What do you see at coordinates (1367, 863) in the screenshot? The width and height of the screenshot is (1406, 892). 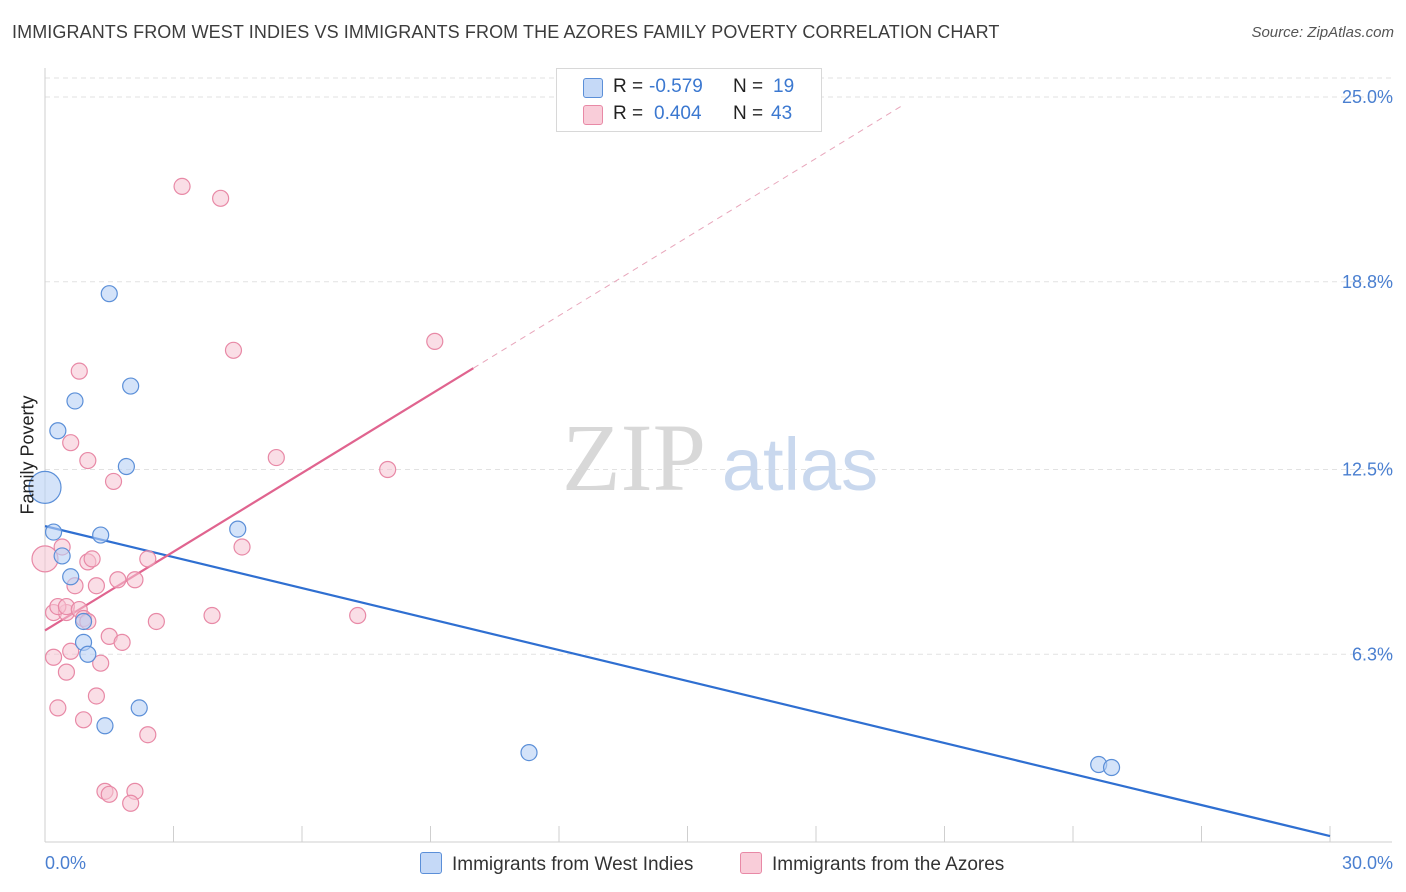 I see `x-tick-label: 30.0%` at bounding box center [1367, 863].